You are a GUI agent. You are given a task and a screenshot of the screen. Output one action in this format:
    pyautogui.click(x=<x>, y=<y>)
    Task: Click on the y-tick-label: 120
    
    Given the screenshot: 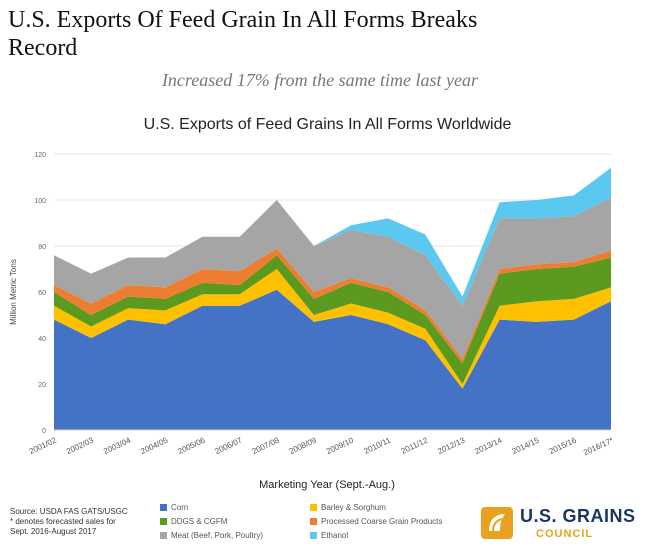 What is the action you would take?
    pyautogui.click(x=40, y=155)
    